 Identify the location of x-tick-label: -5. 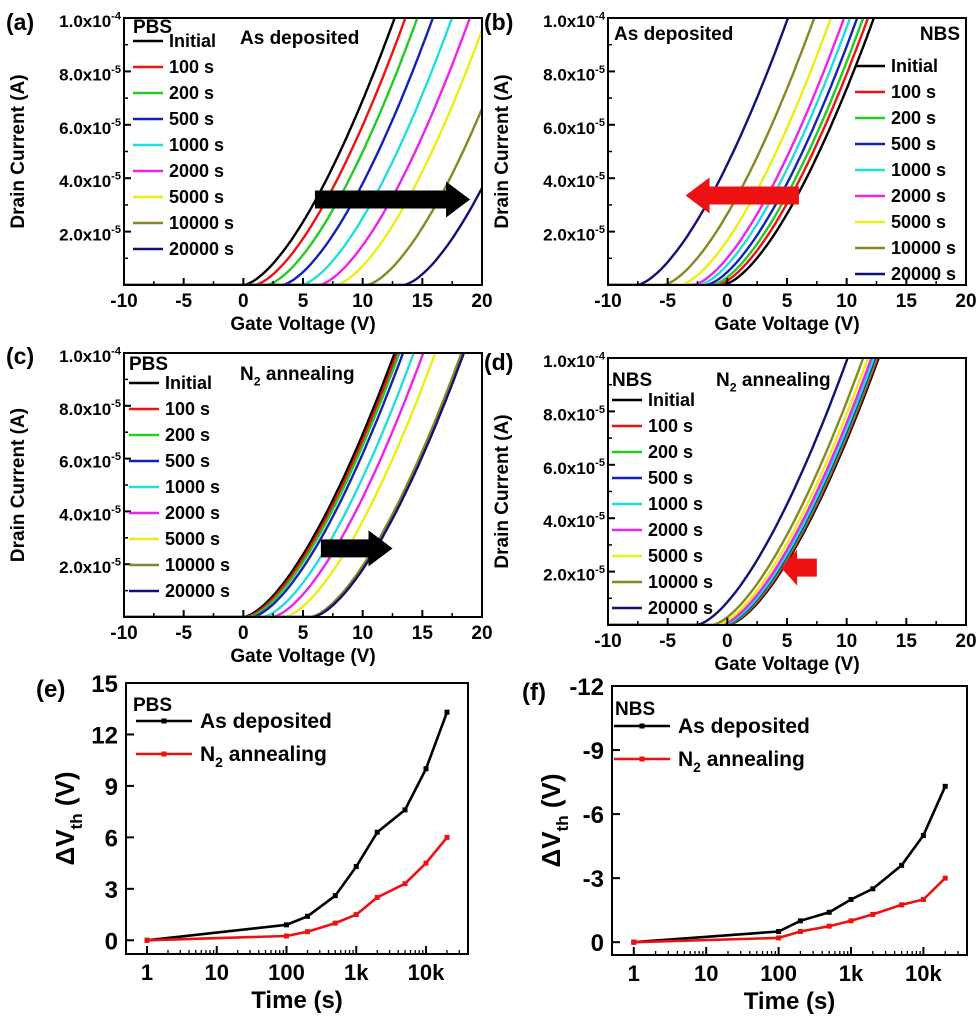
(667, 641).